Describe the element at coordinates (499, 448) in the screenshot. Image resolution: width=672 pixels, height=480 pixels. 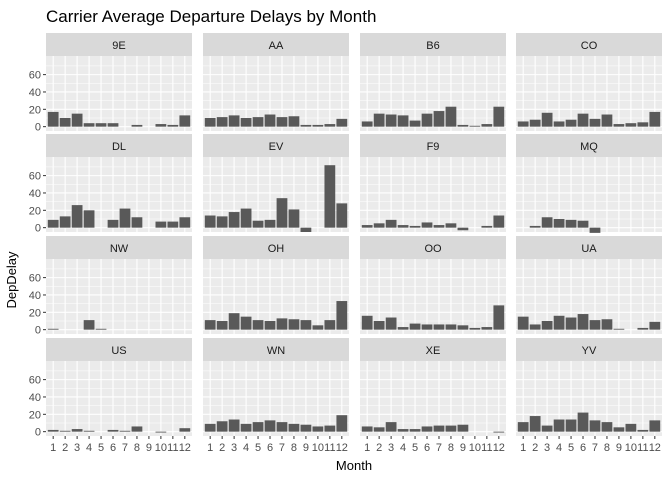
I see `x-tick-label: 12` at that location.